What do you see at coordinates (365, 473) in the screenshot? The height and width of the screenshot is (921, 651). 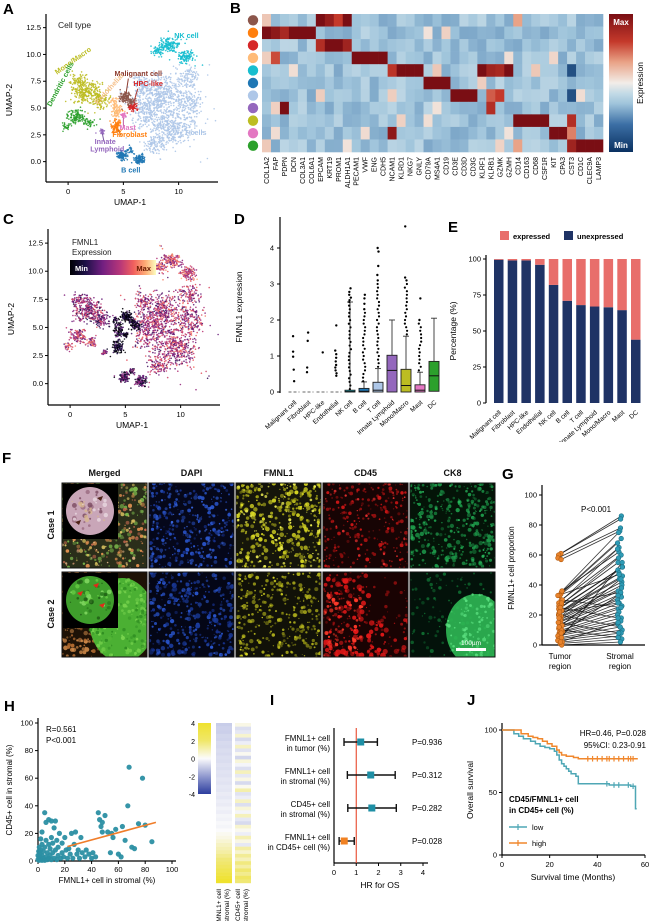 I see `column-header-cd45: CD45` at bounding box center [365, 473].